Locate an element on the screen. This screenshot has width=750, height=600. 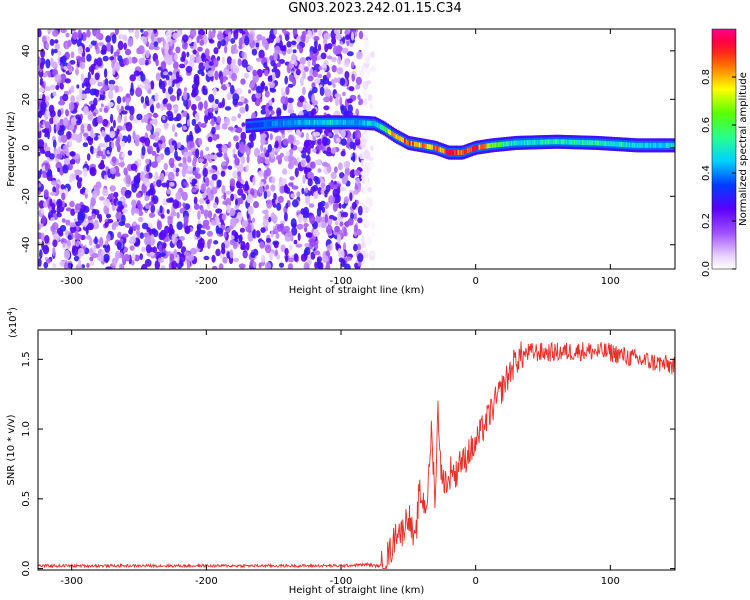
colorbar-tick-label: 0.0 is located at coordinates (706, 269).